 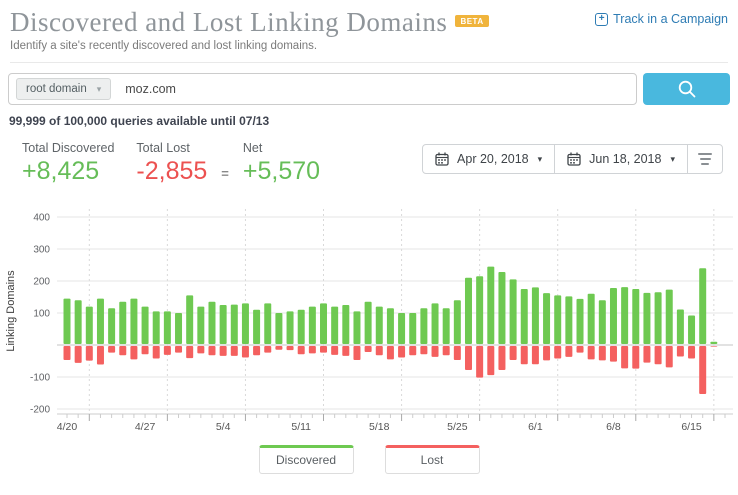 I want to click on svg-text: 6/1, so click(x=535, y=427).